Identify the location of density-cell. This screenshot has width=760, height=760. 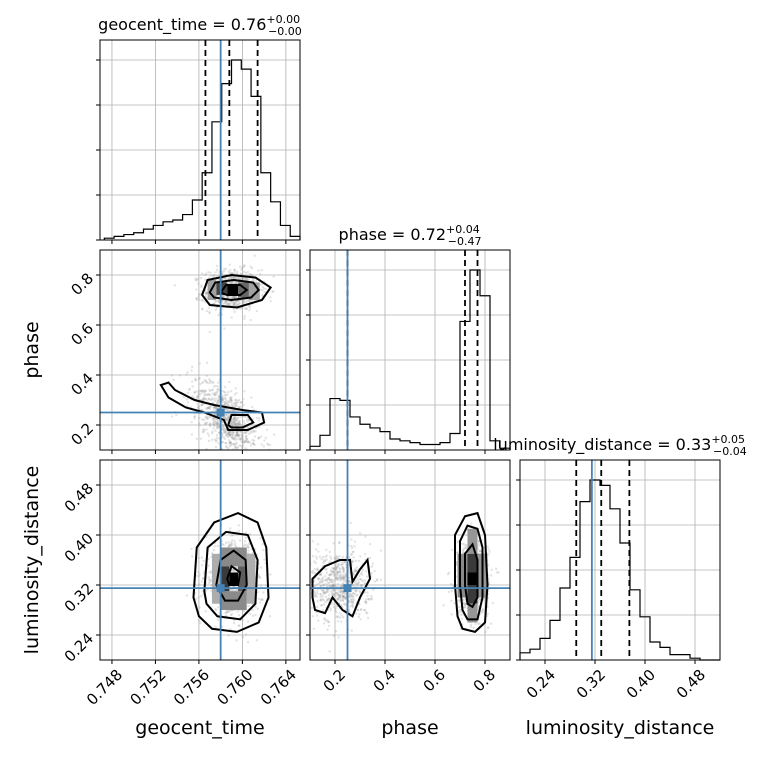
(472, 578).